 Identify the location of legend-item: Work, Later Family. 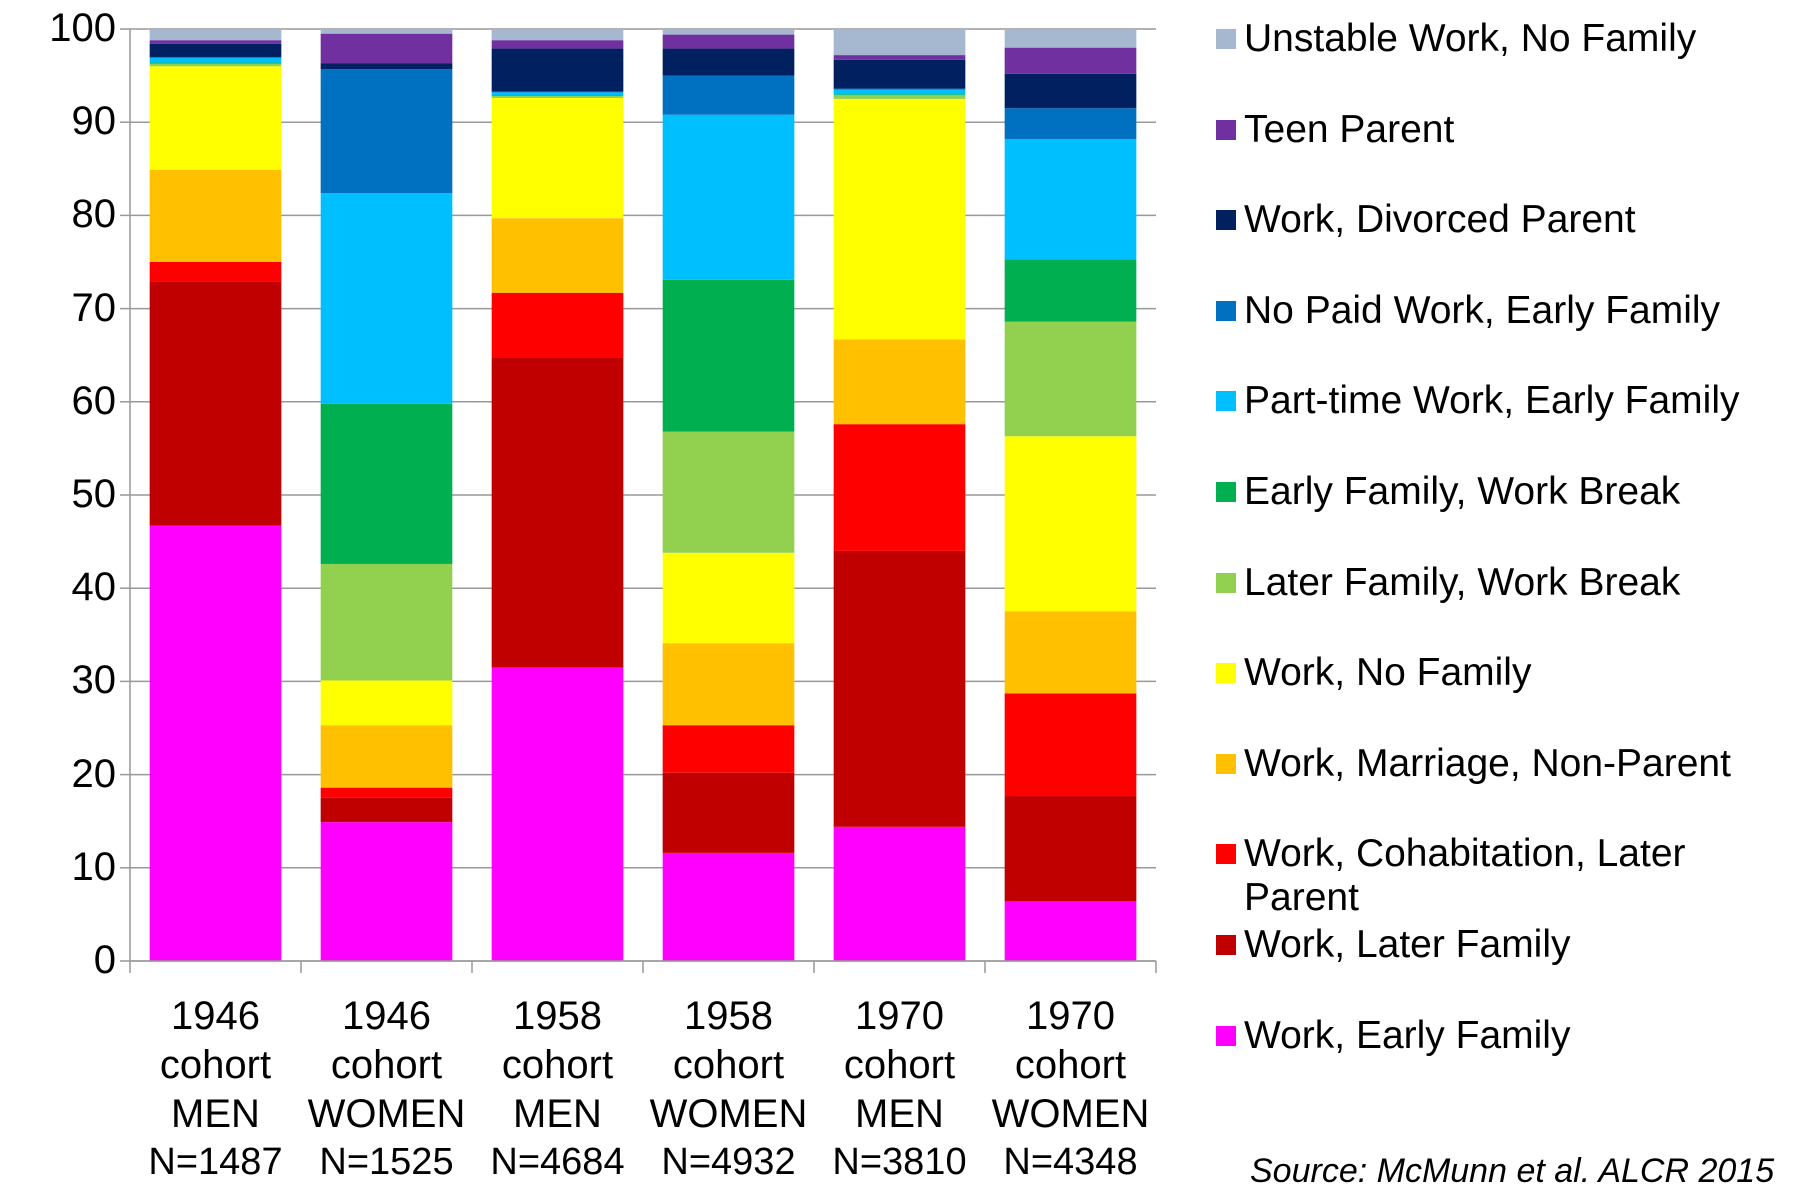
(1495, 945).